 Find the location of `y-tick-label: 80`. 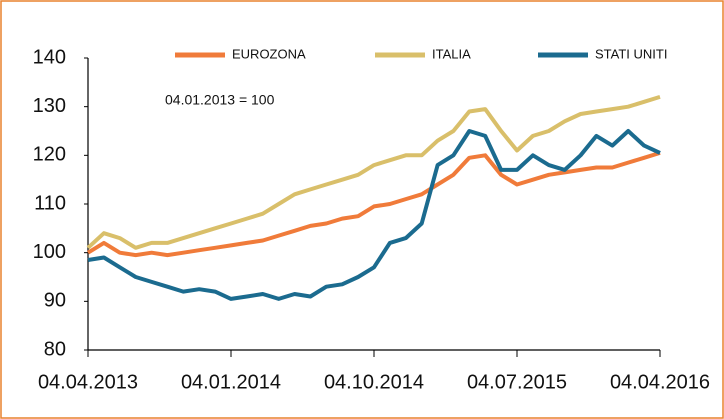

y-tick-label: 80 is located at coordinates (55, 349).